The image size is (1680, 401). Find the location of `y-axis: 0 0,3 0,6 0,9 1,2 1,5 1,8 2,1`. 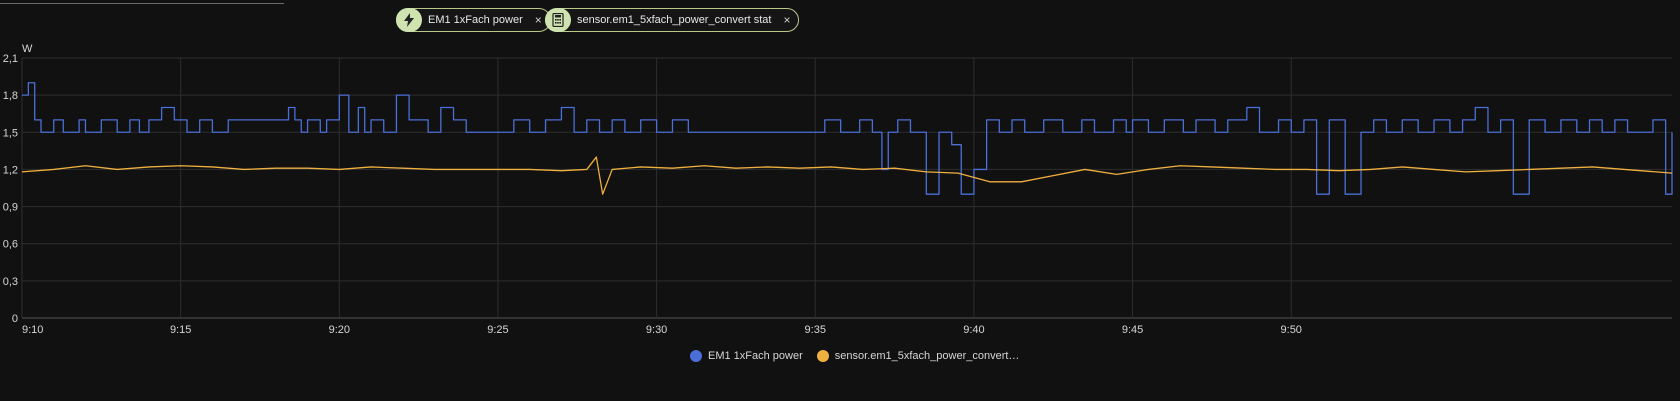

y-axis: 0 0,3 0,6 0,9 1,2 1,5 1,8 2,1 is located at coordinates (10, 189).